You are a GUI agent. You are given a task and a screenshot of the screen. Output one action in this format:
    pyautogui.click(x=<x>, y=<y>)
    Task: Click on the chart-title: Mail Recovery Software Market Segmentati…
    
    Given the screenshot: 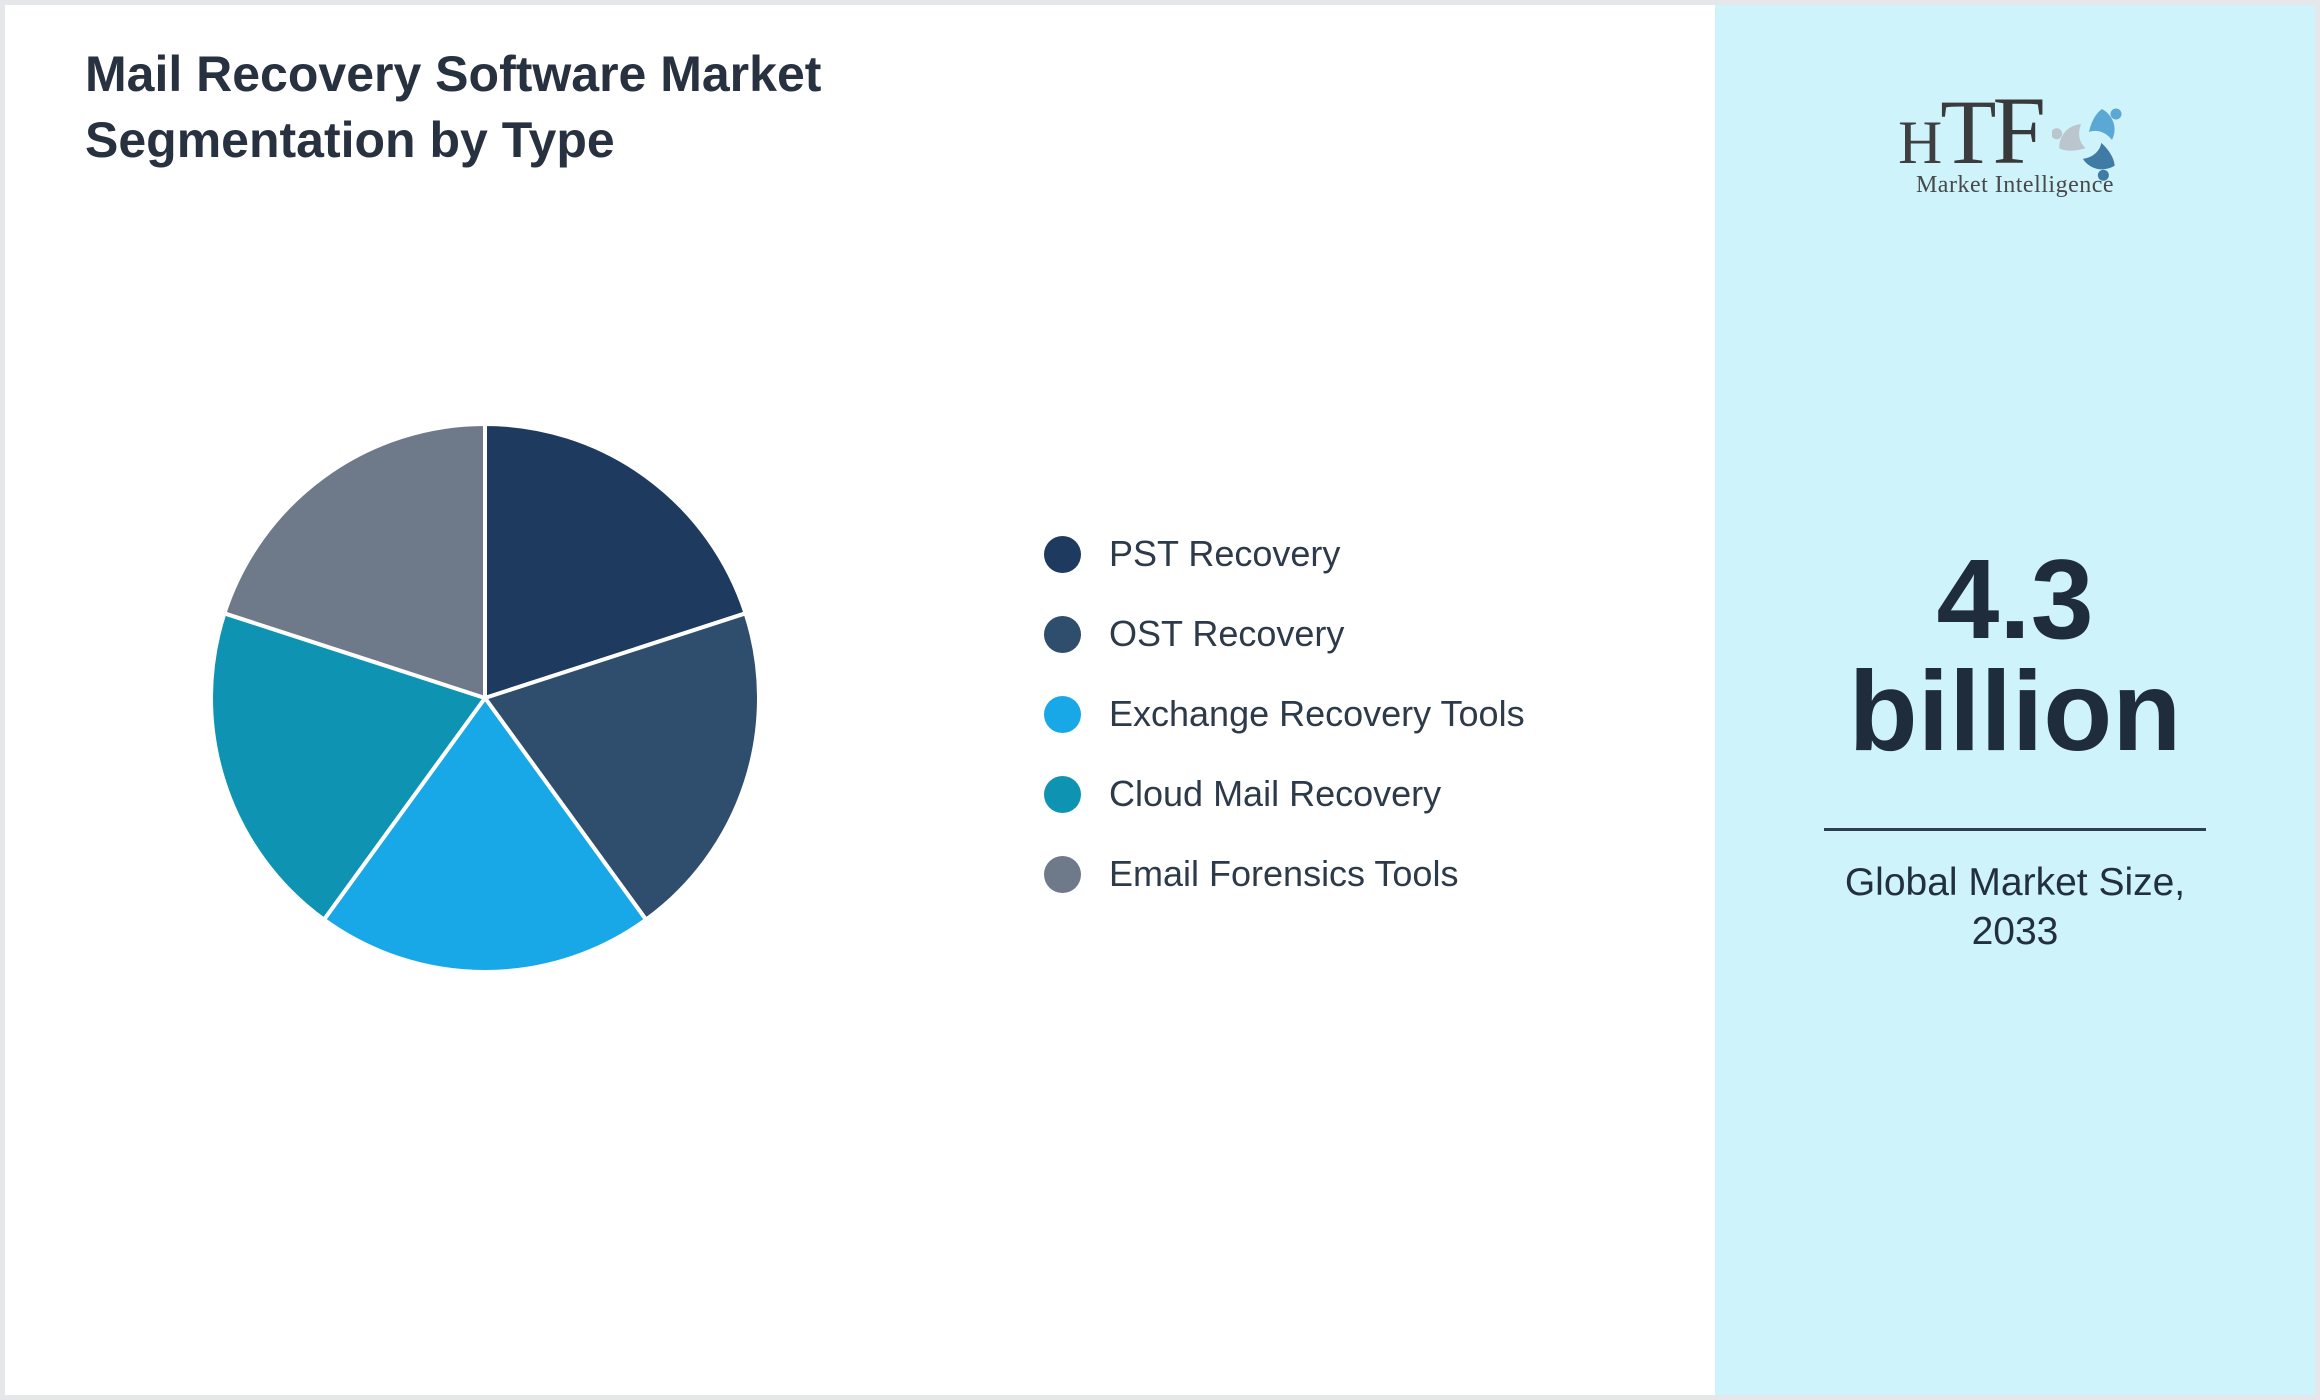 What is the action you would take?
    pyautogui.click(x=453, y=107)
    